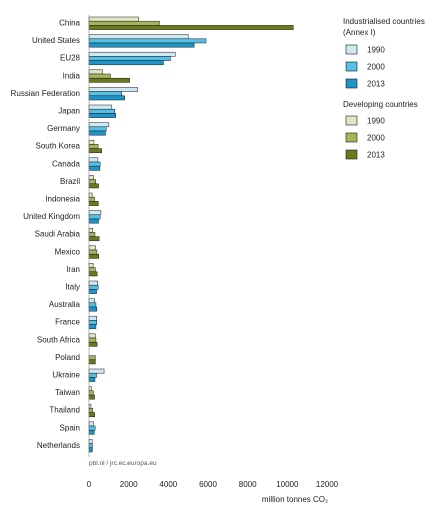 This screenshot has width=439, height=514. What do you see at coordinates (90, 450) in the screenshot?
I see `bar-netherlands-industrialised-2013` at bounding box center [90, 450].